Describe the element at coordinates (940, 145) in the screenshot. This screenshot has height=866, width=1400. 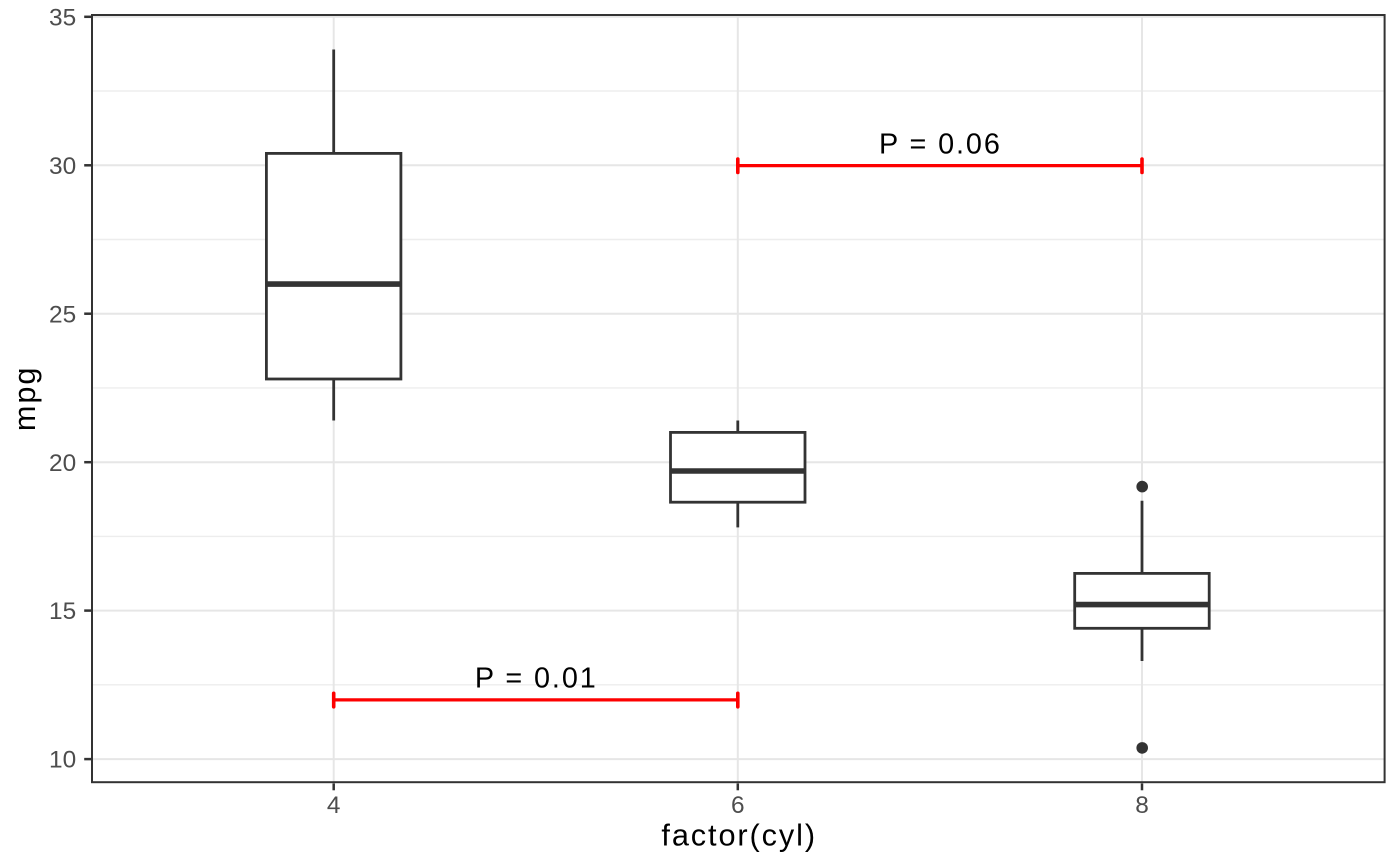
I see `svg-text: P = 0.06` at that location.